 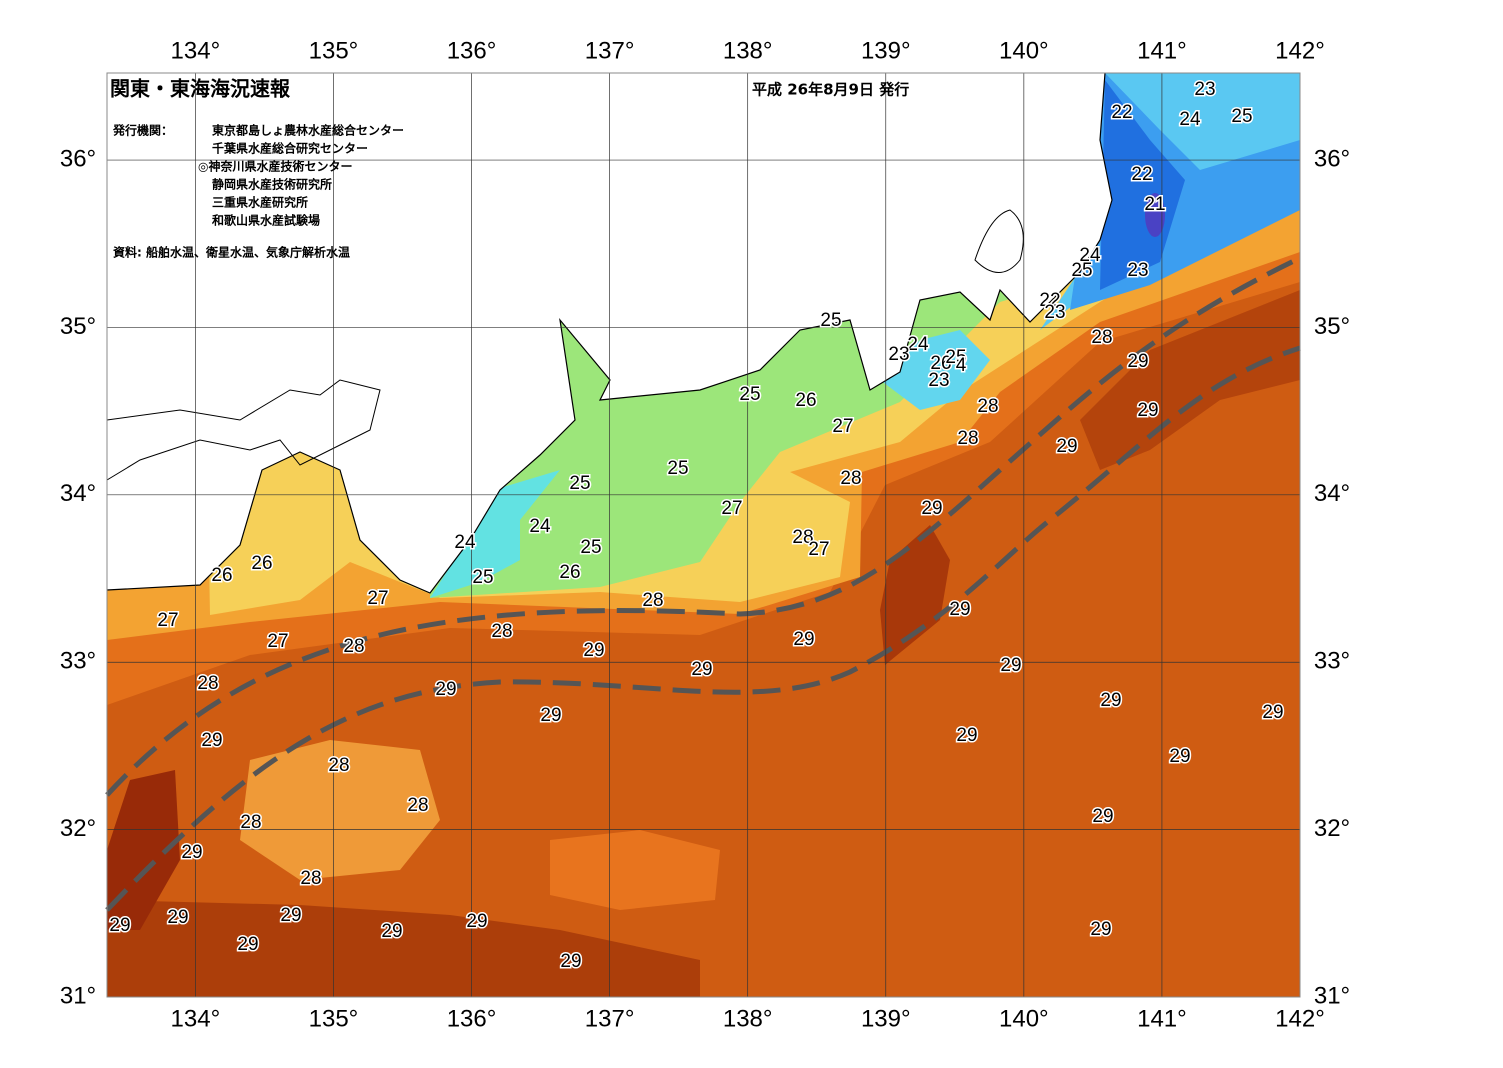 I want to click on lon-tick-label: 141°, so click(x=1162, y=50).